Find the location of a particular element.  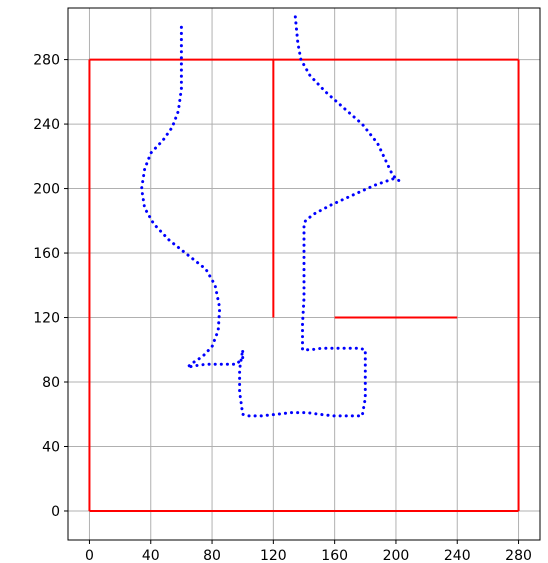

y-tick-label: 200 is located at coordinates (46, 190).